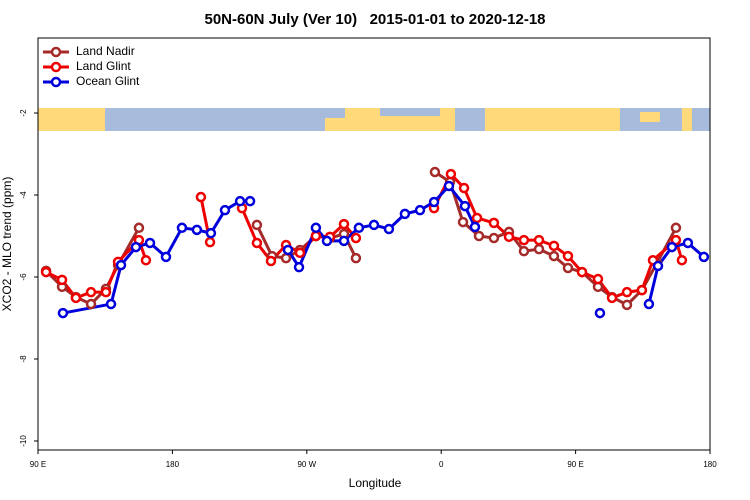 This screenshot has width=750, height=500. Describe the element at coordinates (23, 195) in the screenshot. I see `y-tick-label: -4` at that location.